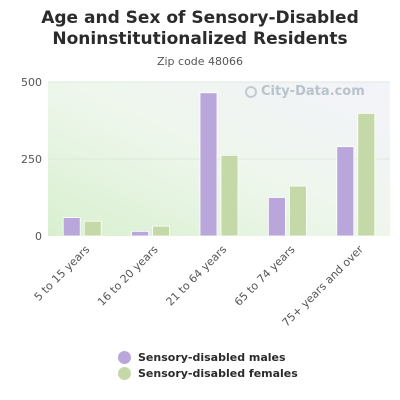 This screenshot has height=400, width=400. I want to click on chart-title-line-2: Noninstitutionalized Residents, so click(200, 39).